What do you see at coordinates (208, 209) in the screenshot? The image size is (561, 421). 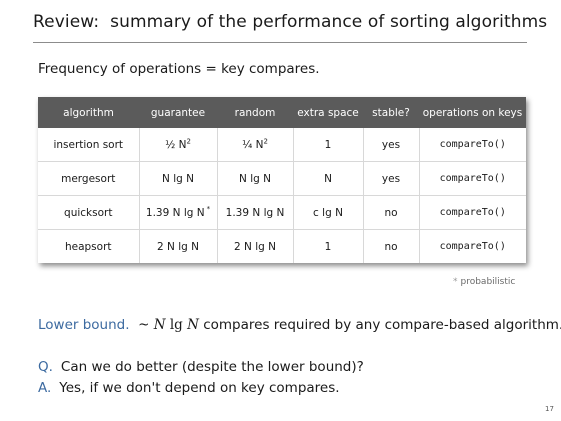 I see `asterisk-mark: *` at bounding box center [208, 209].